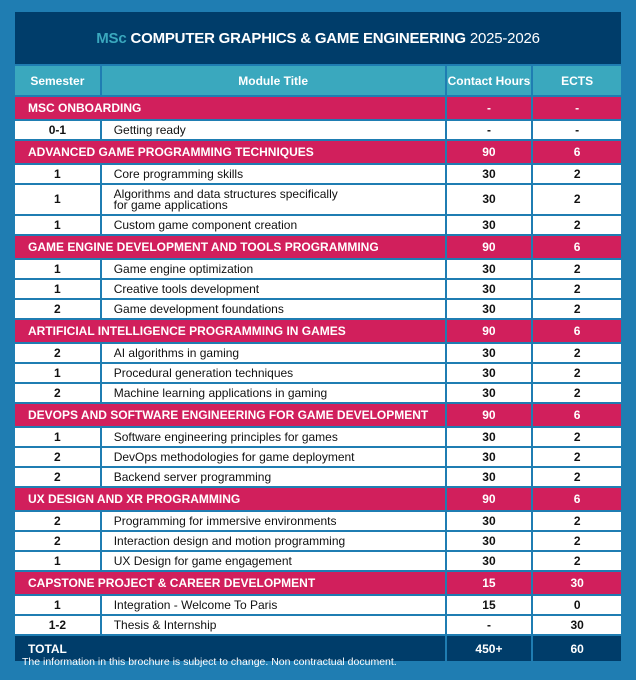  What do you see at coordinates (489, 108) in the screenshot?
I see `section-hours: -` at bounding box center [489, 108].